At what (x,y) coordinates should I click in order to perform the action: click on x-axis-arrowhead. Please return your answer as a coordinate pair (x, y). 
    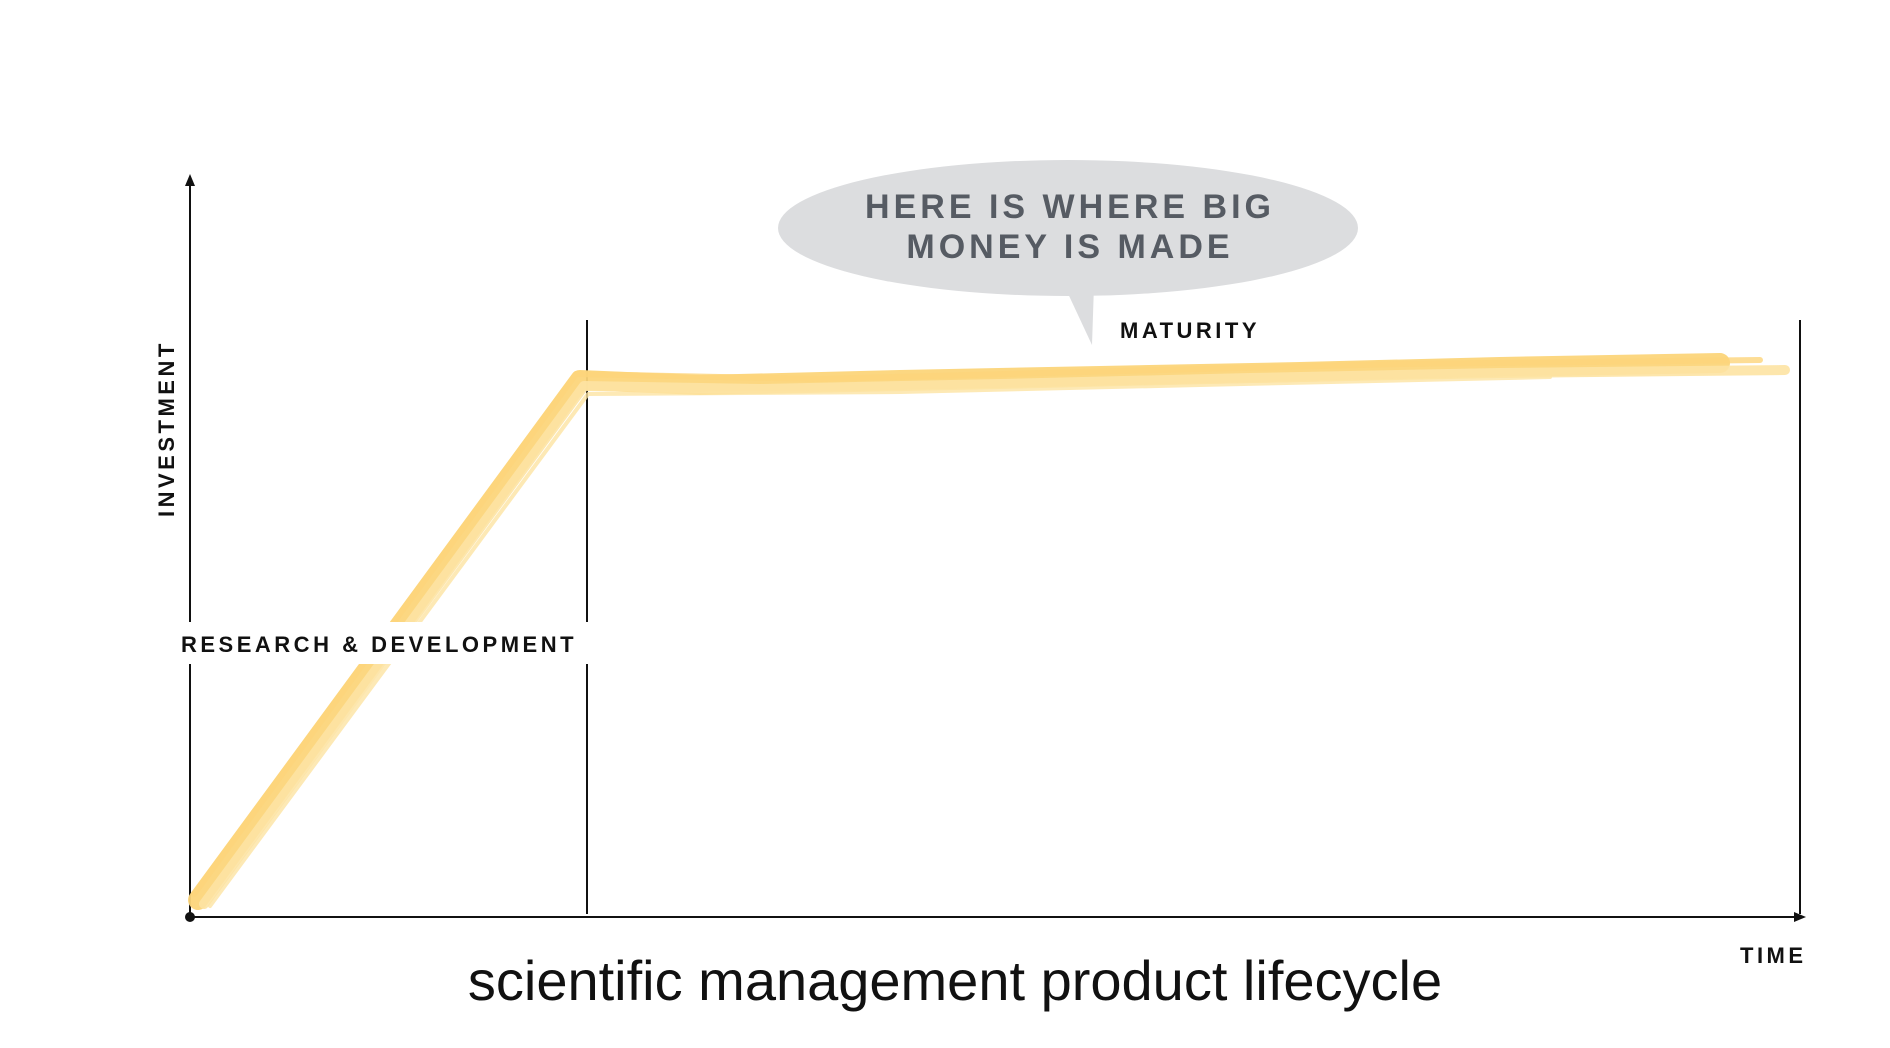
    Looking at the image, I should click on (1800, 917).